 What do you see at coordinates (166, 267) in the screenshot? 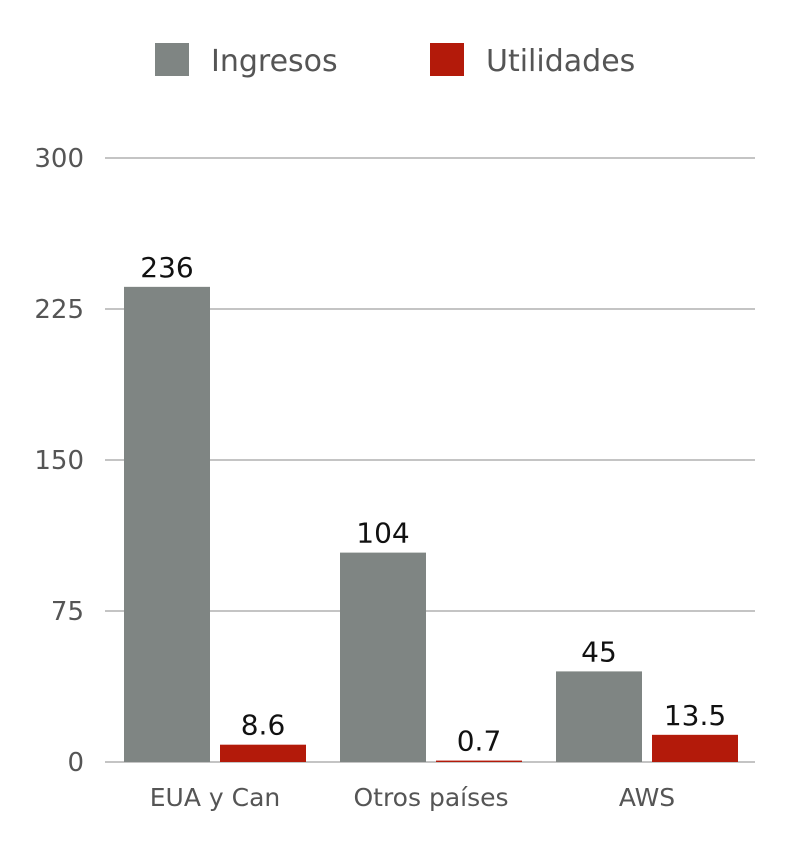
I see `data-label-ingresos: 236` at bounding box center [166, 267].